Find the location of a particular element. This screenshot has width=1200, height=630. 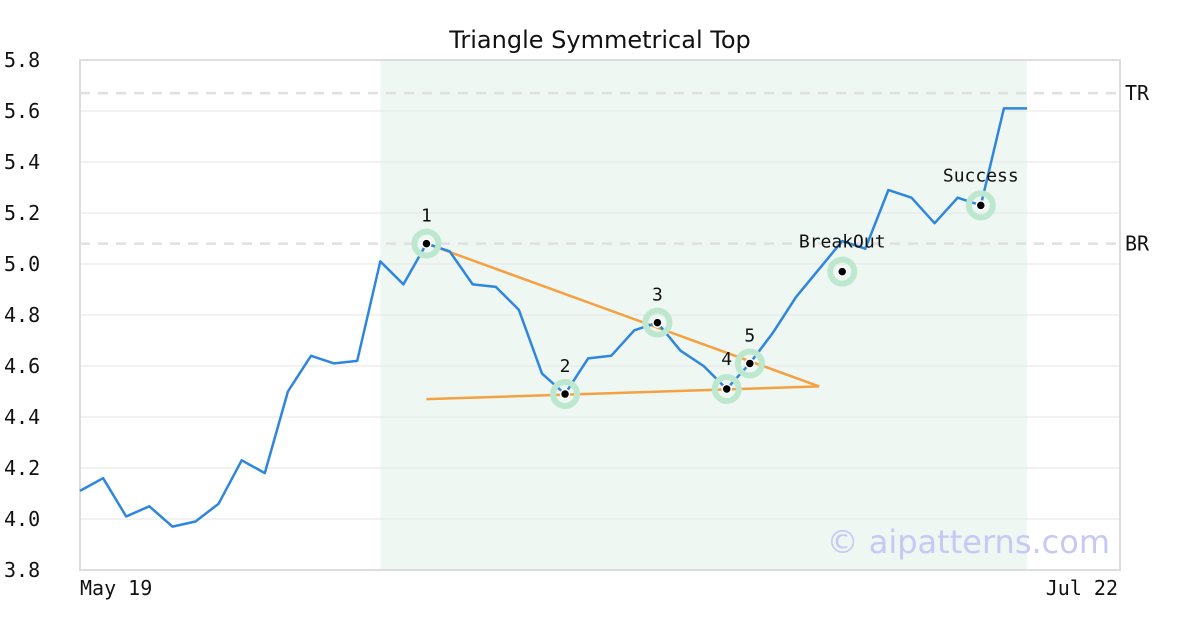

y-tick-label: 4.0 is located at coordinates (22, 519).